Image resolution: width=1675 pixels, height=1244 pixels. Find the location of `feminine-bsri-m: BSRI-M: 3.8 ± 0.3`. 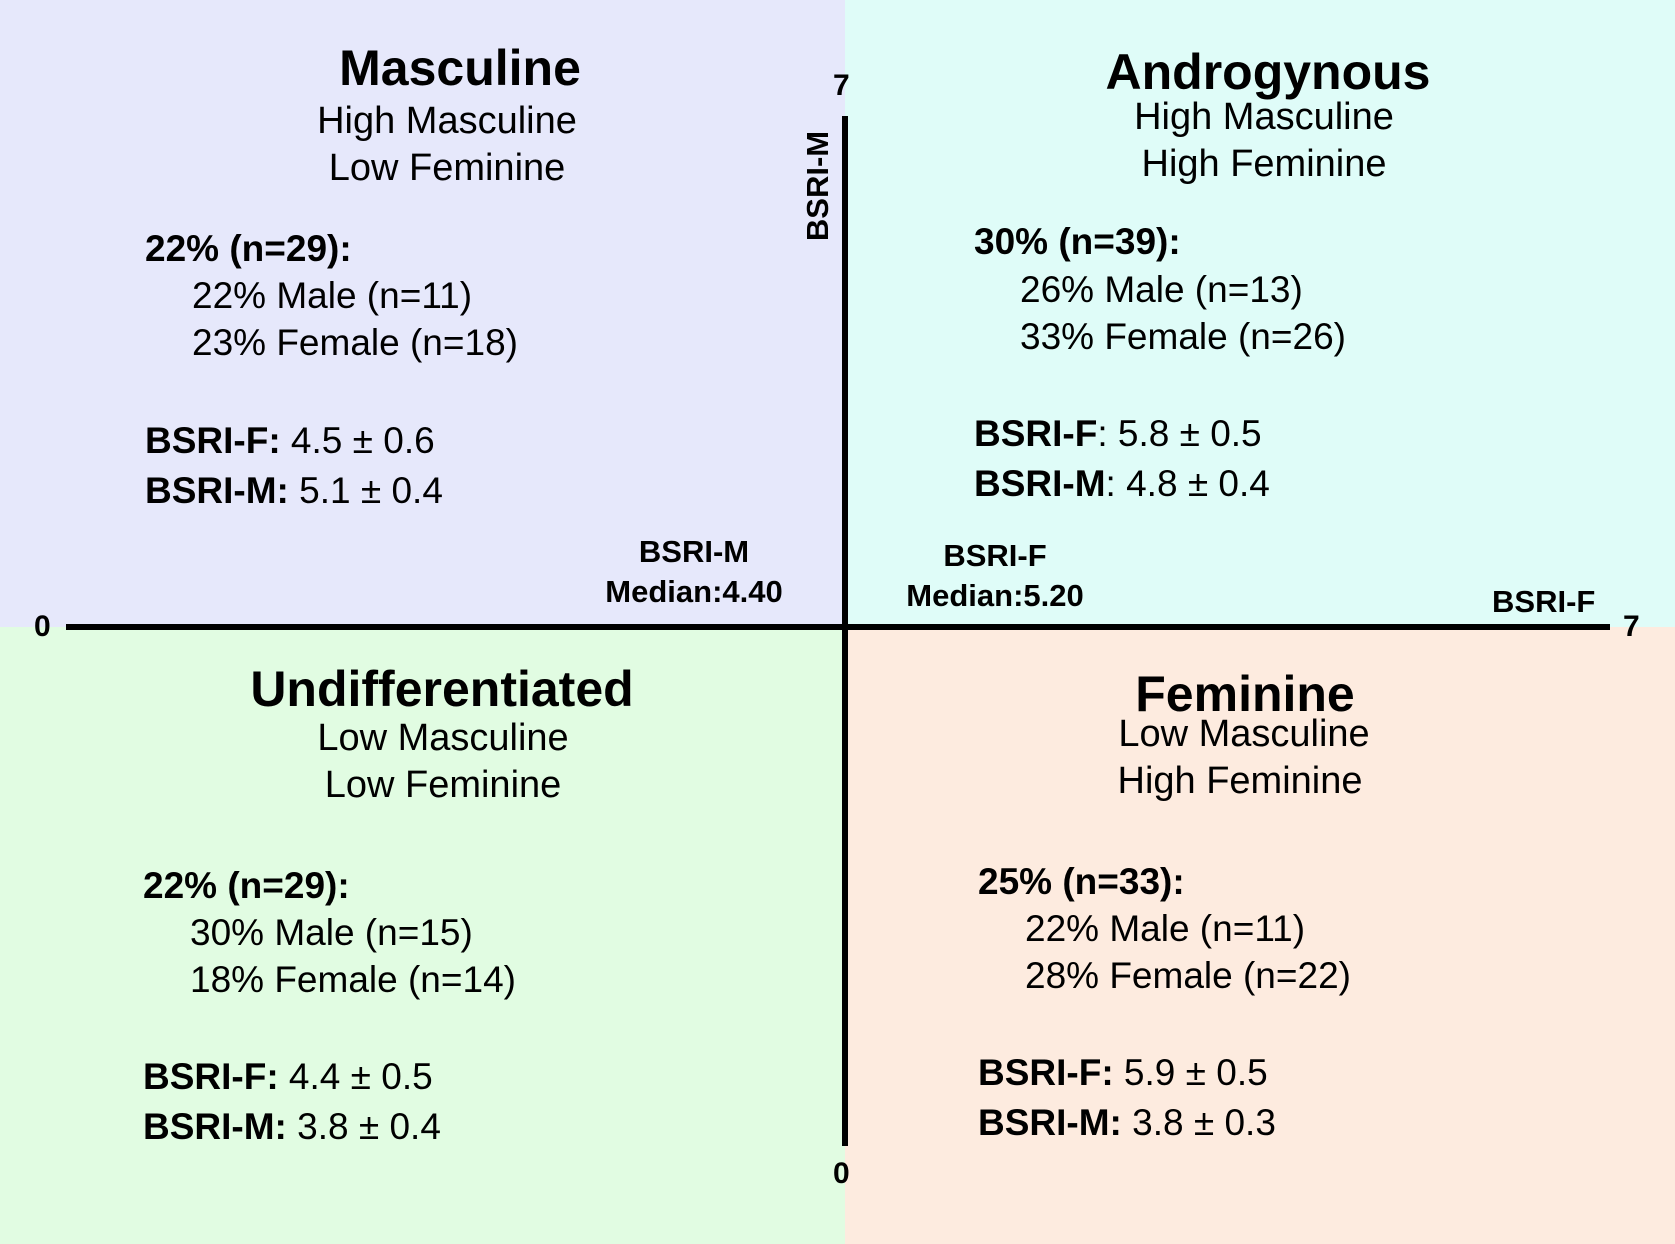

feminine-bsri-m: BSRI-M: 3.8 ± 0.3 is located at coordinates (1127, 1123).